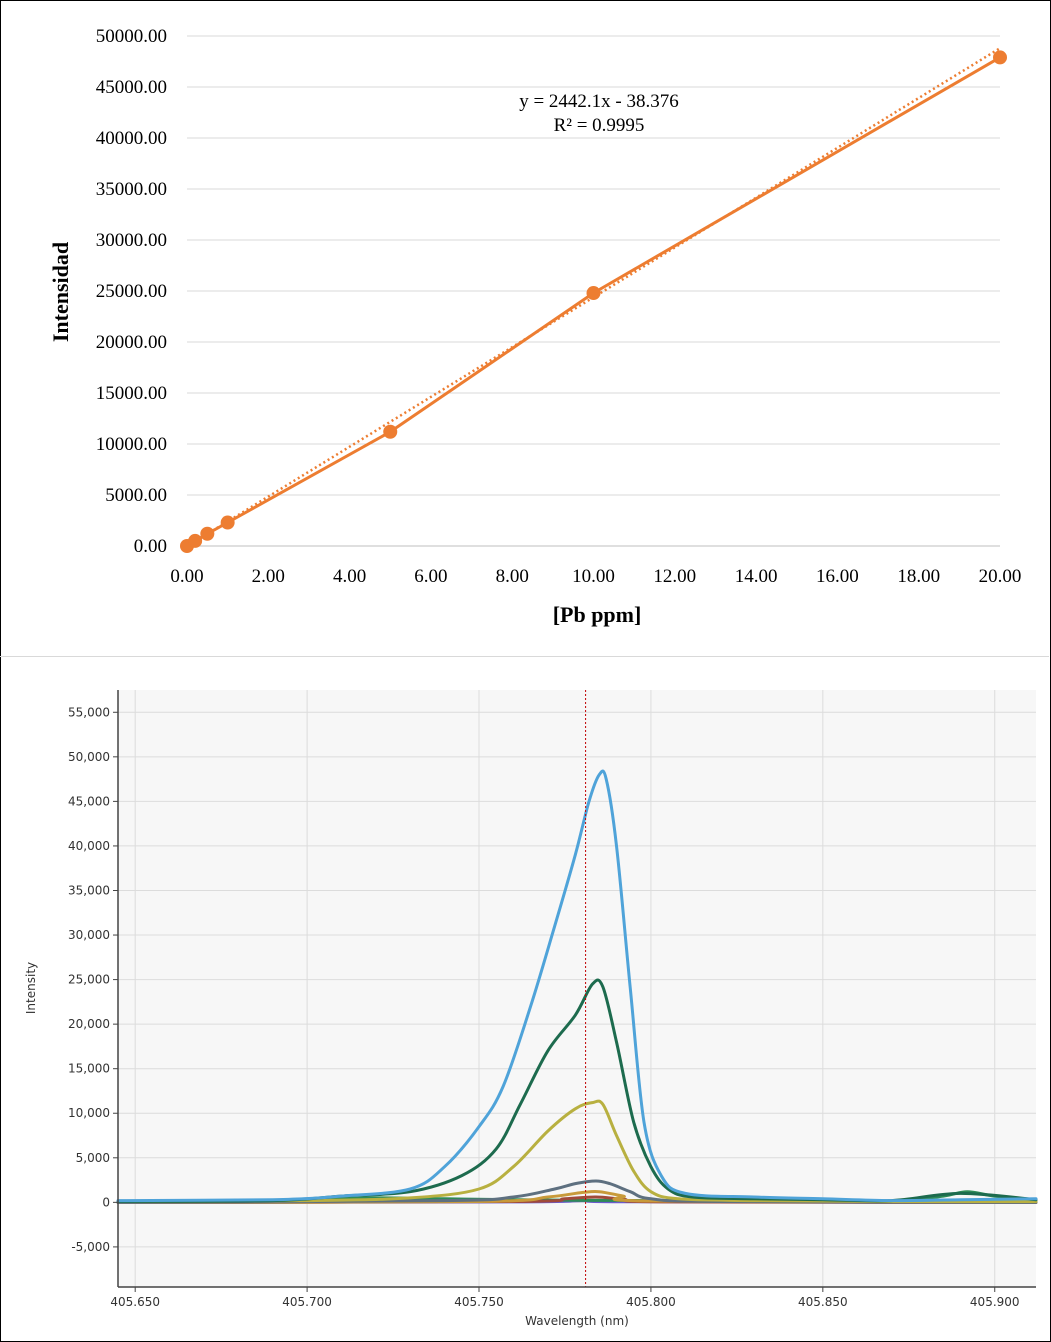  What do you see at coordinates (131, 189) in the screenshot?
I see `calibration-y-tick-label: 35000.00` at bounding box center [131, 189].